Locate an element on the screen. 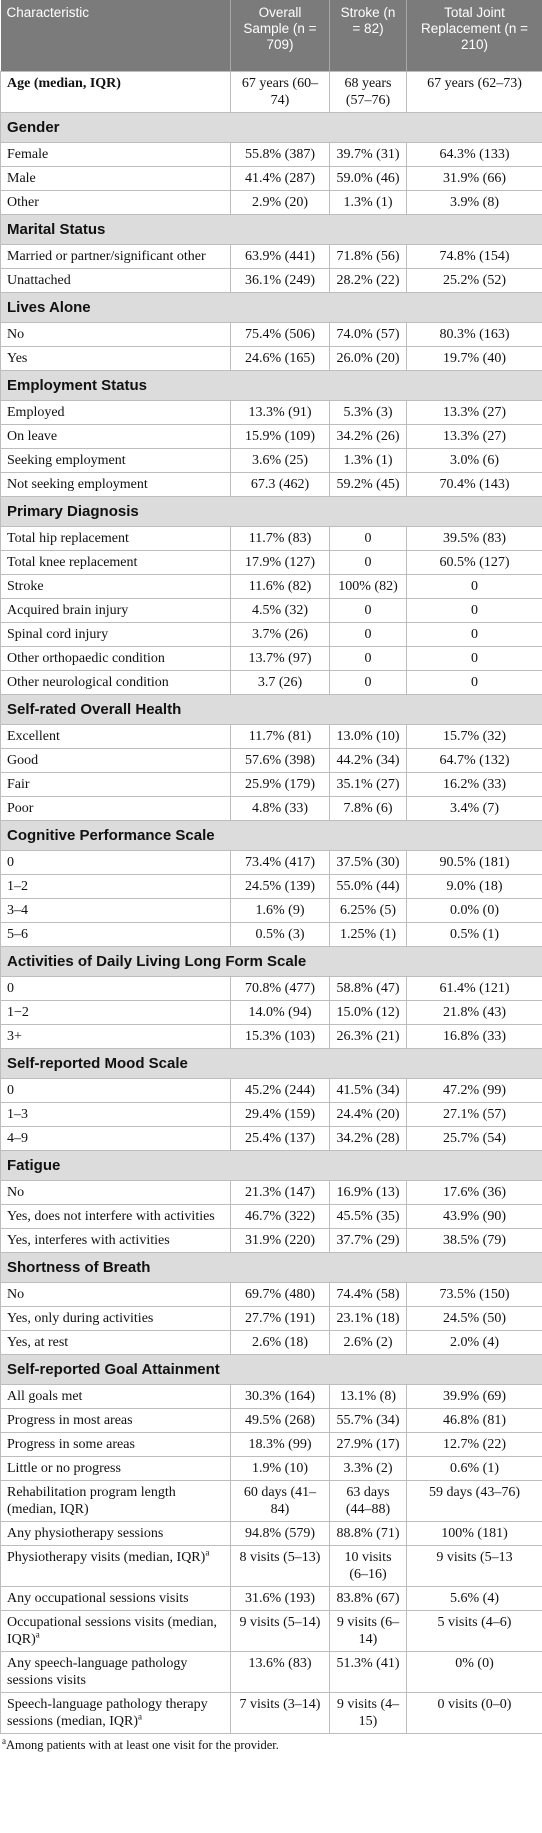 This screenshot has width=542, height=1833. row-label-text: Progress in most areas is located at coordinates (70, 1420).